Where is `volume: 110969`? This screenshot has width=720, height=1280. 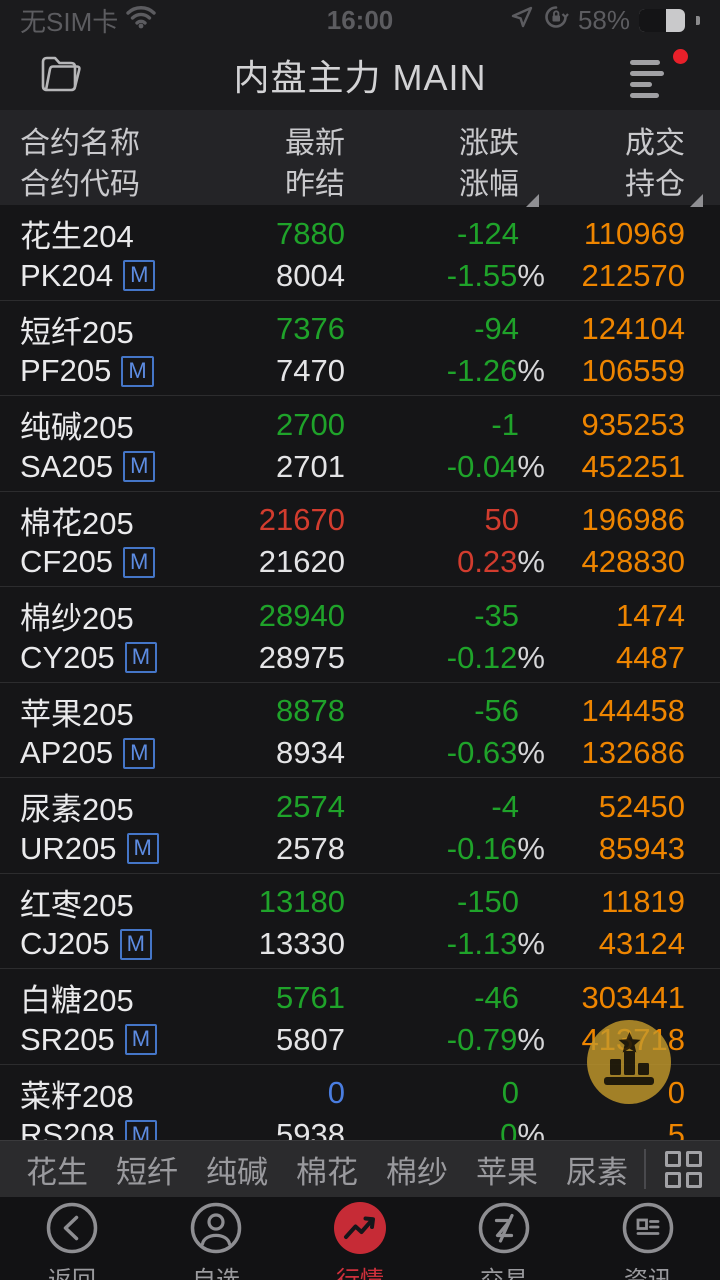 volume: 110969 is located at coordinates (634, 233).